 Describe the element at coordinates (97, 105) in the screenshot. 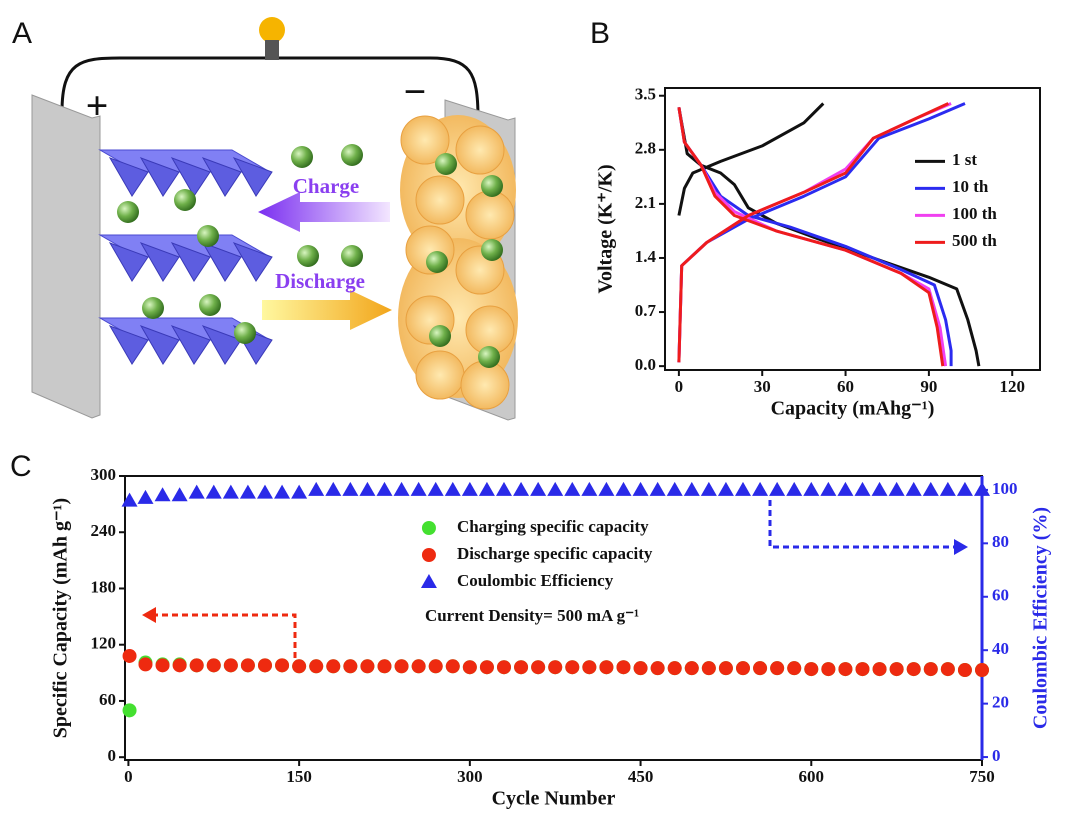

I see `positive-sign: +` at that location.